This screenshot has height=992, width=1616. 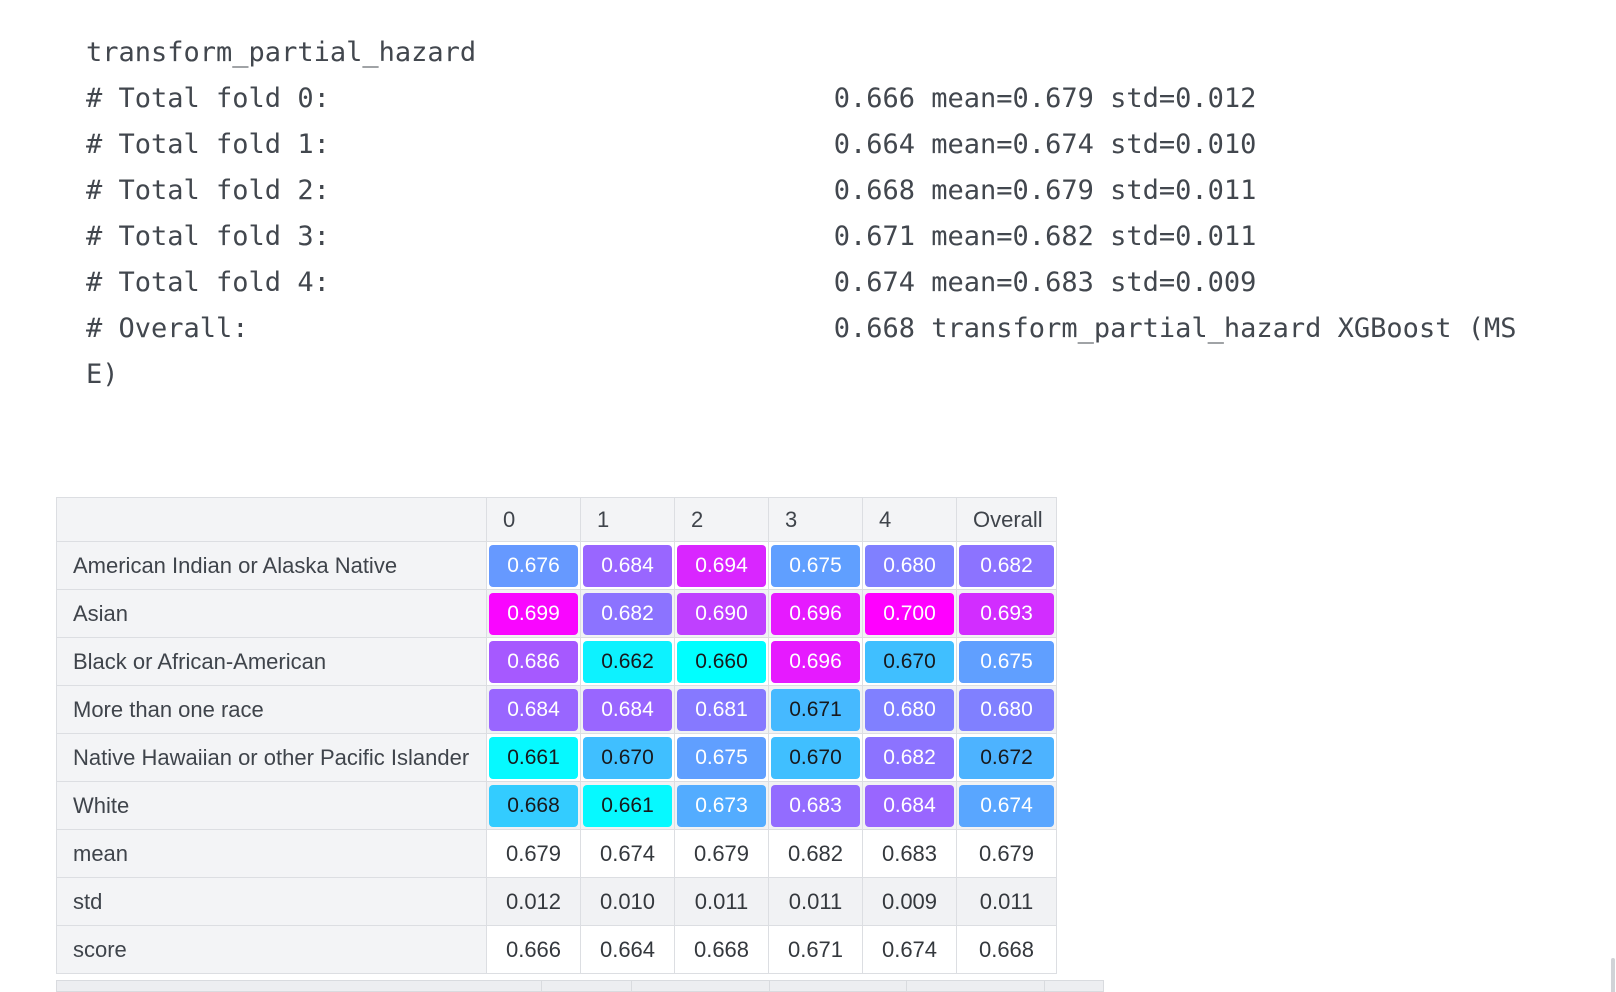 What do you see at coordinates (271, 853) in the screenshot?
I see `row-label: mean` at bounding box center [271, 853].